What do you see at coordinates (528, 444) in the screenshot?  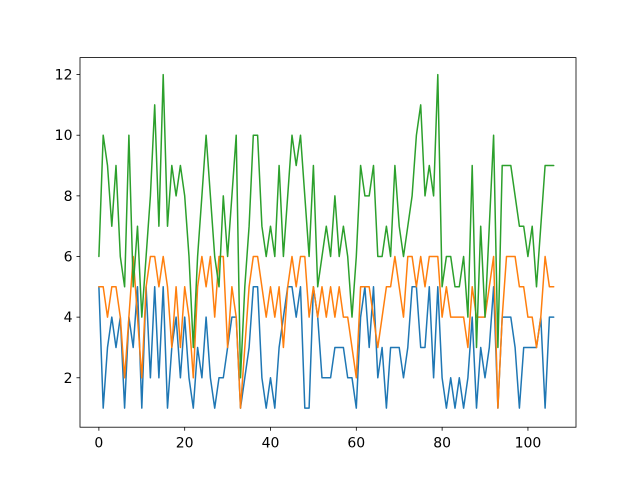 I see `x-axis-tick-label: 100` at bounding box center [528, 444].